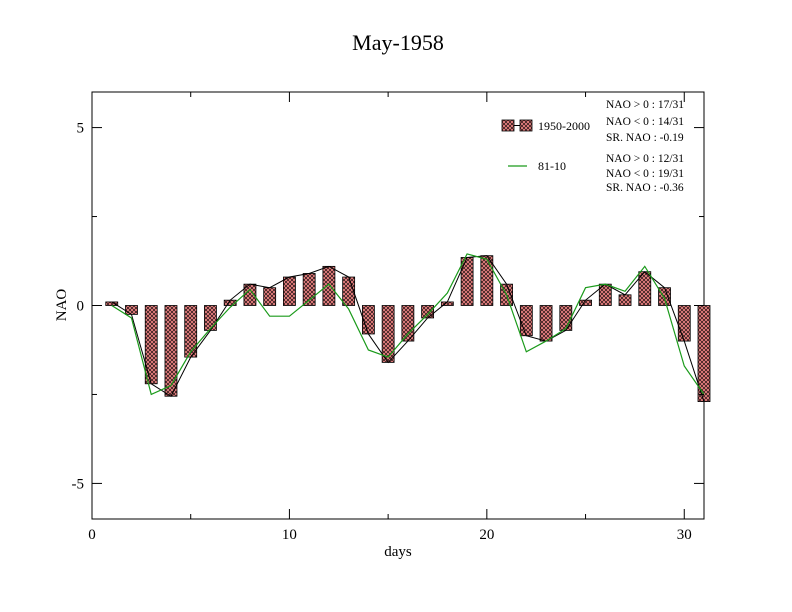 This screenshot has height=612, width=792. Describe the element at coordinates (645, 174) in the screenshot. I see `stat-8110-neg: NAO < 0 : 19/31` at that location.